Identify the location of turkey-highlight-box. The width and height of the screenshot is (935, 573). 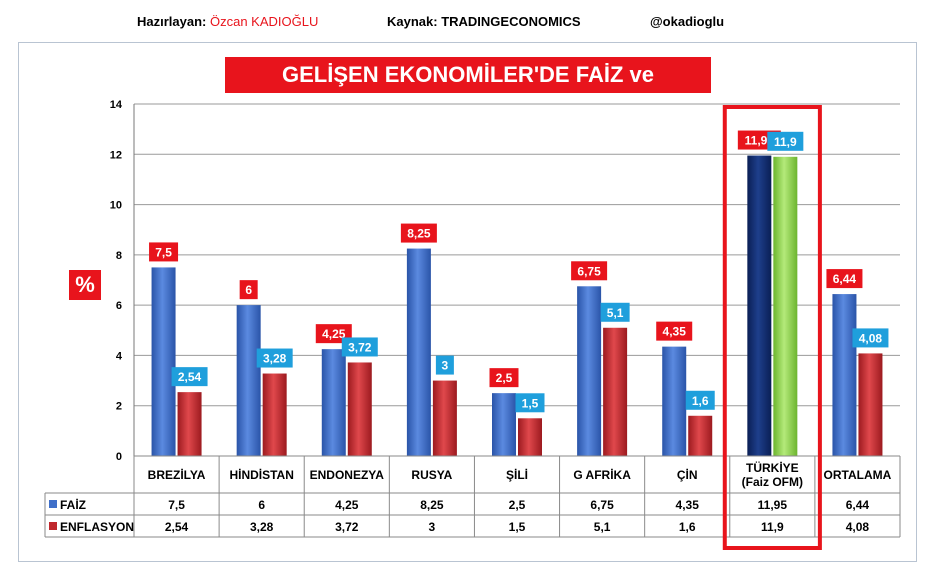
(772, 327).